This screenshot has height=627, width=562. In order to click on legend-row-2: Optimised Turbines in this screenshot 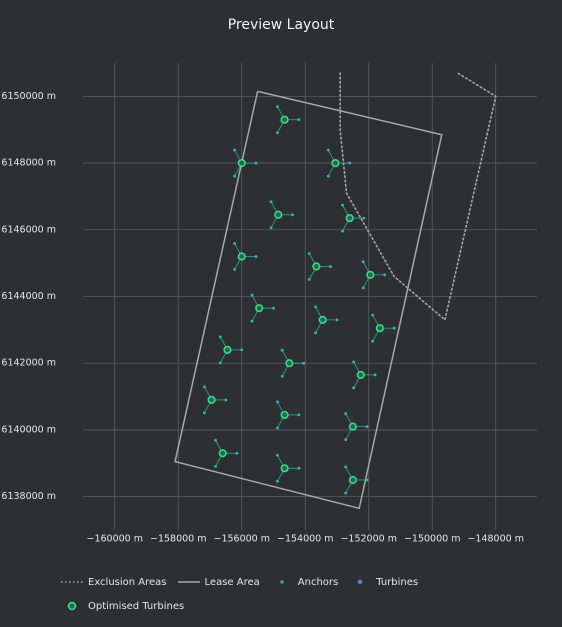, I will do `click(305, 606)`.